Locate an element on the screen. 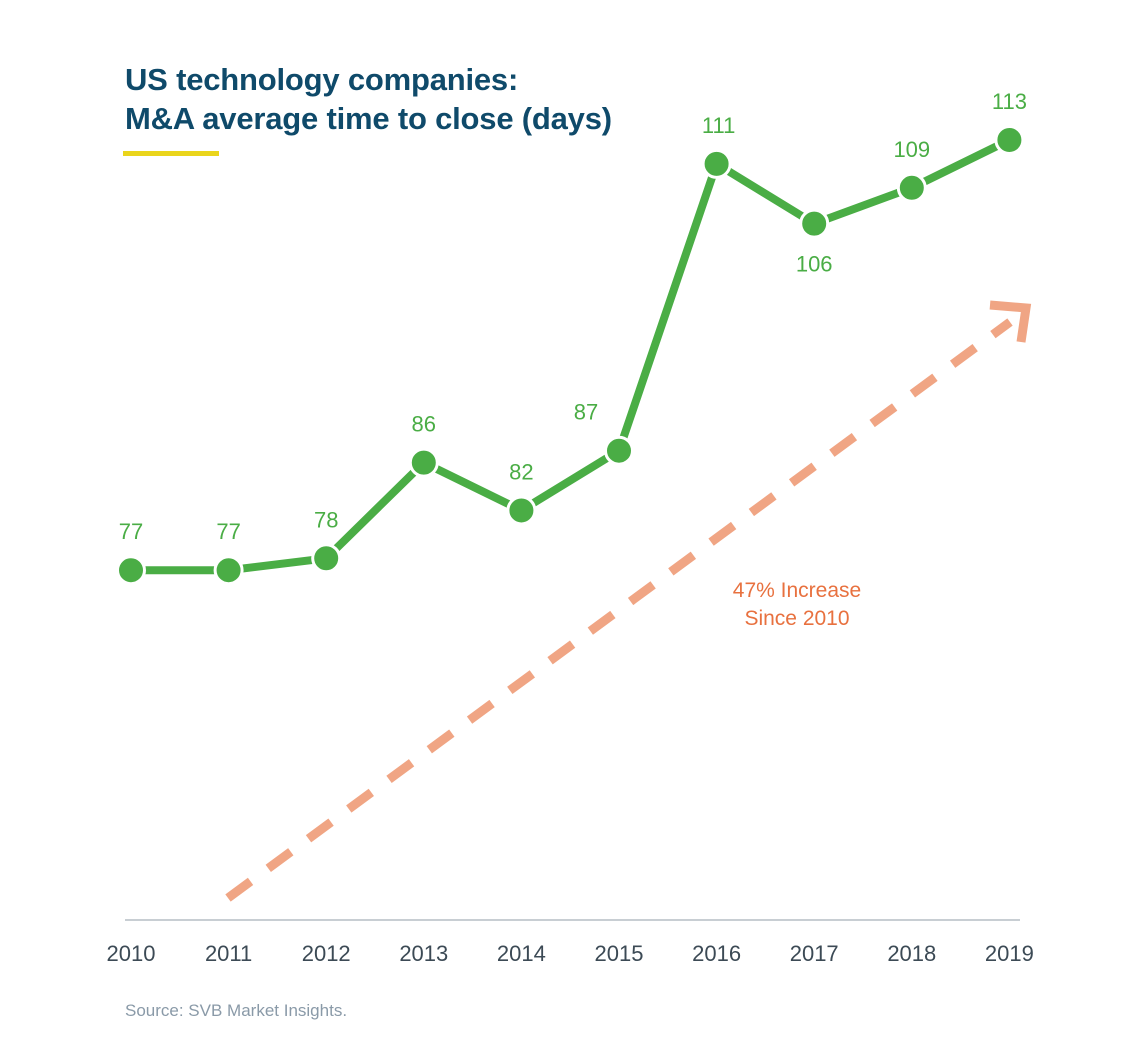 Image resolution: width=1146 pixels, height=1042 pixels. x-tick-label: 2011 is located at coordinates (228, 953).